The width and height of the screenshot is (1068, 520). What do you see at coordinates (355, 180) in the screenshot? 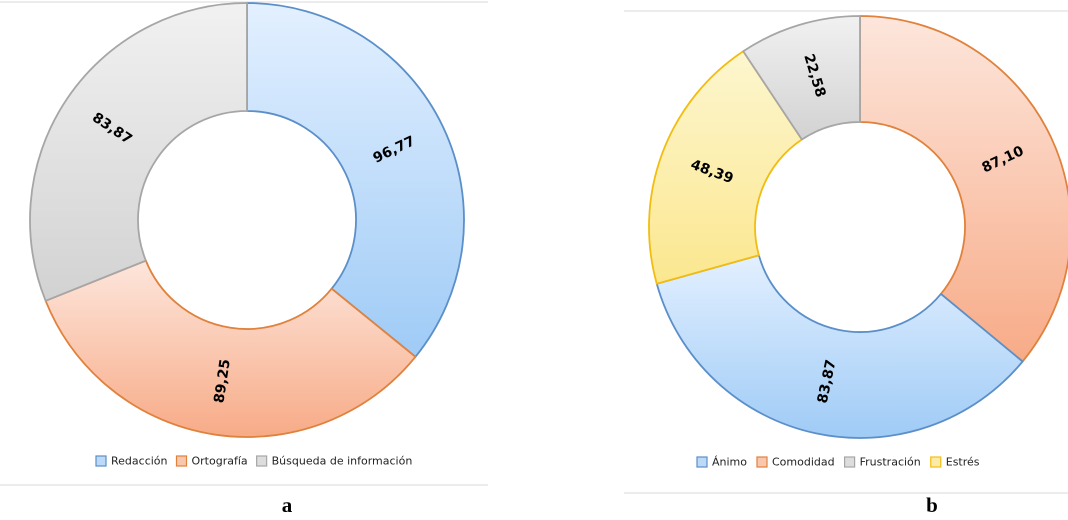
I see `slice-redaccion` at bounding box center [355, 180].